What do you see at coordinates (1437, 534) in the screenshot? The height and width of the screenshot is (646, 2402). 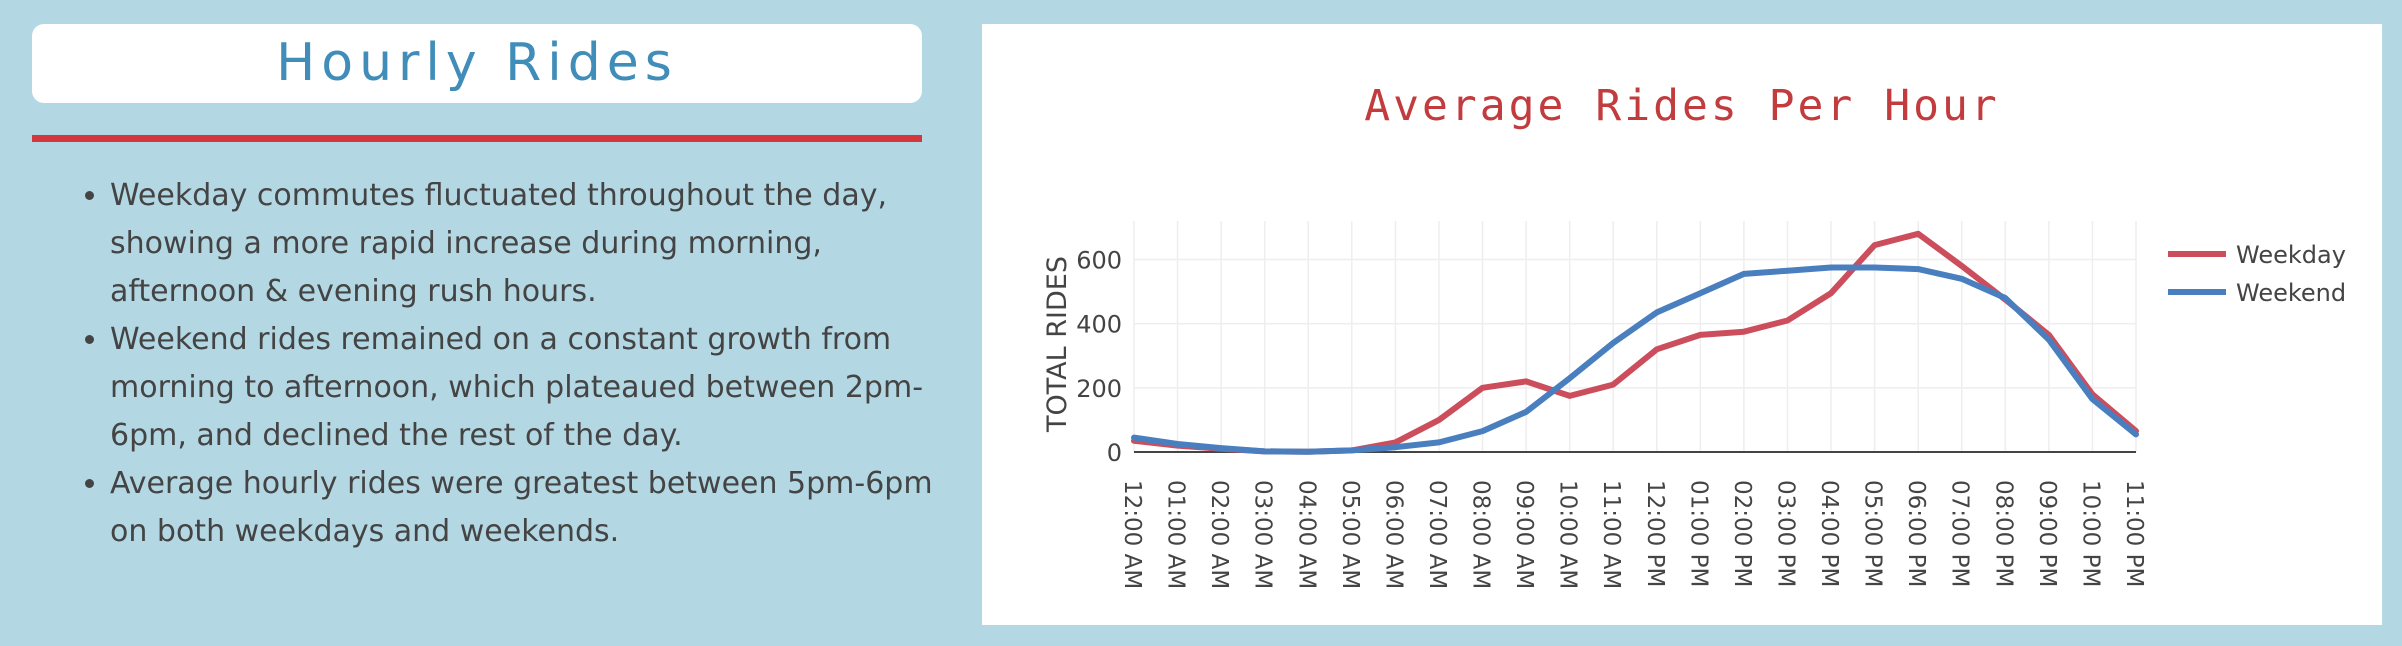 I see `x-tick-label: 07:00 AM` at bounding box center [1437, 534].